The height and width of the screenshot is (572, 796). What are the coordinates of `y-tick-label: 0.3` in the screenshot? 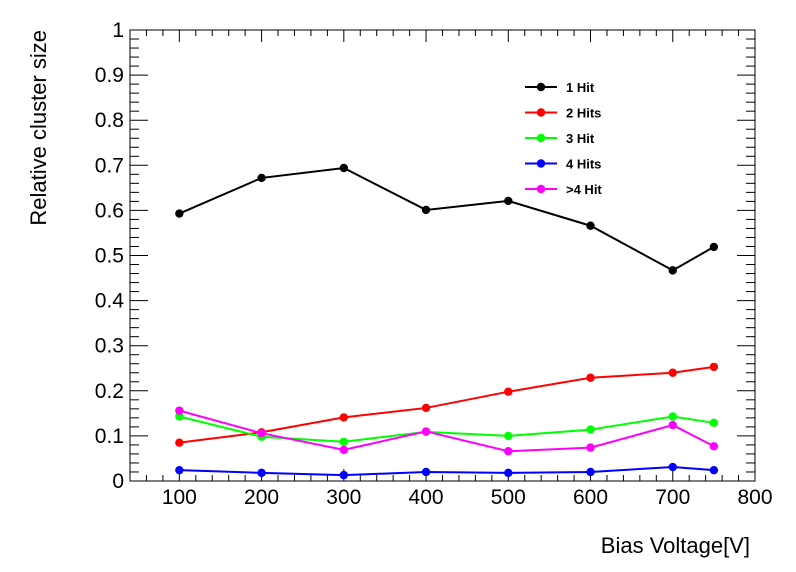 It's located at (109, 346).